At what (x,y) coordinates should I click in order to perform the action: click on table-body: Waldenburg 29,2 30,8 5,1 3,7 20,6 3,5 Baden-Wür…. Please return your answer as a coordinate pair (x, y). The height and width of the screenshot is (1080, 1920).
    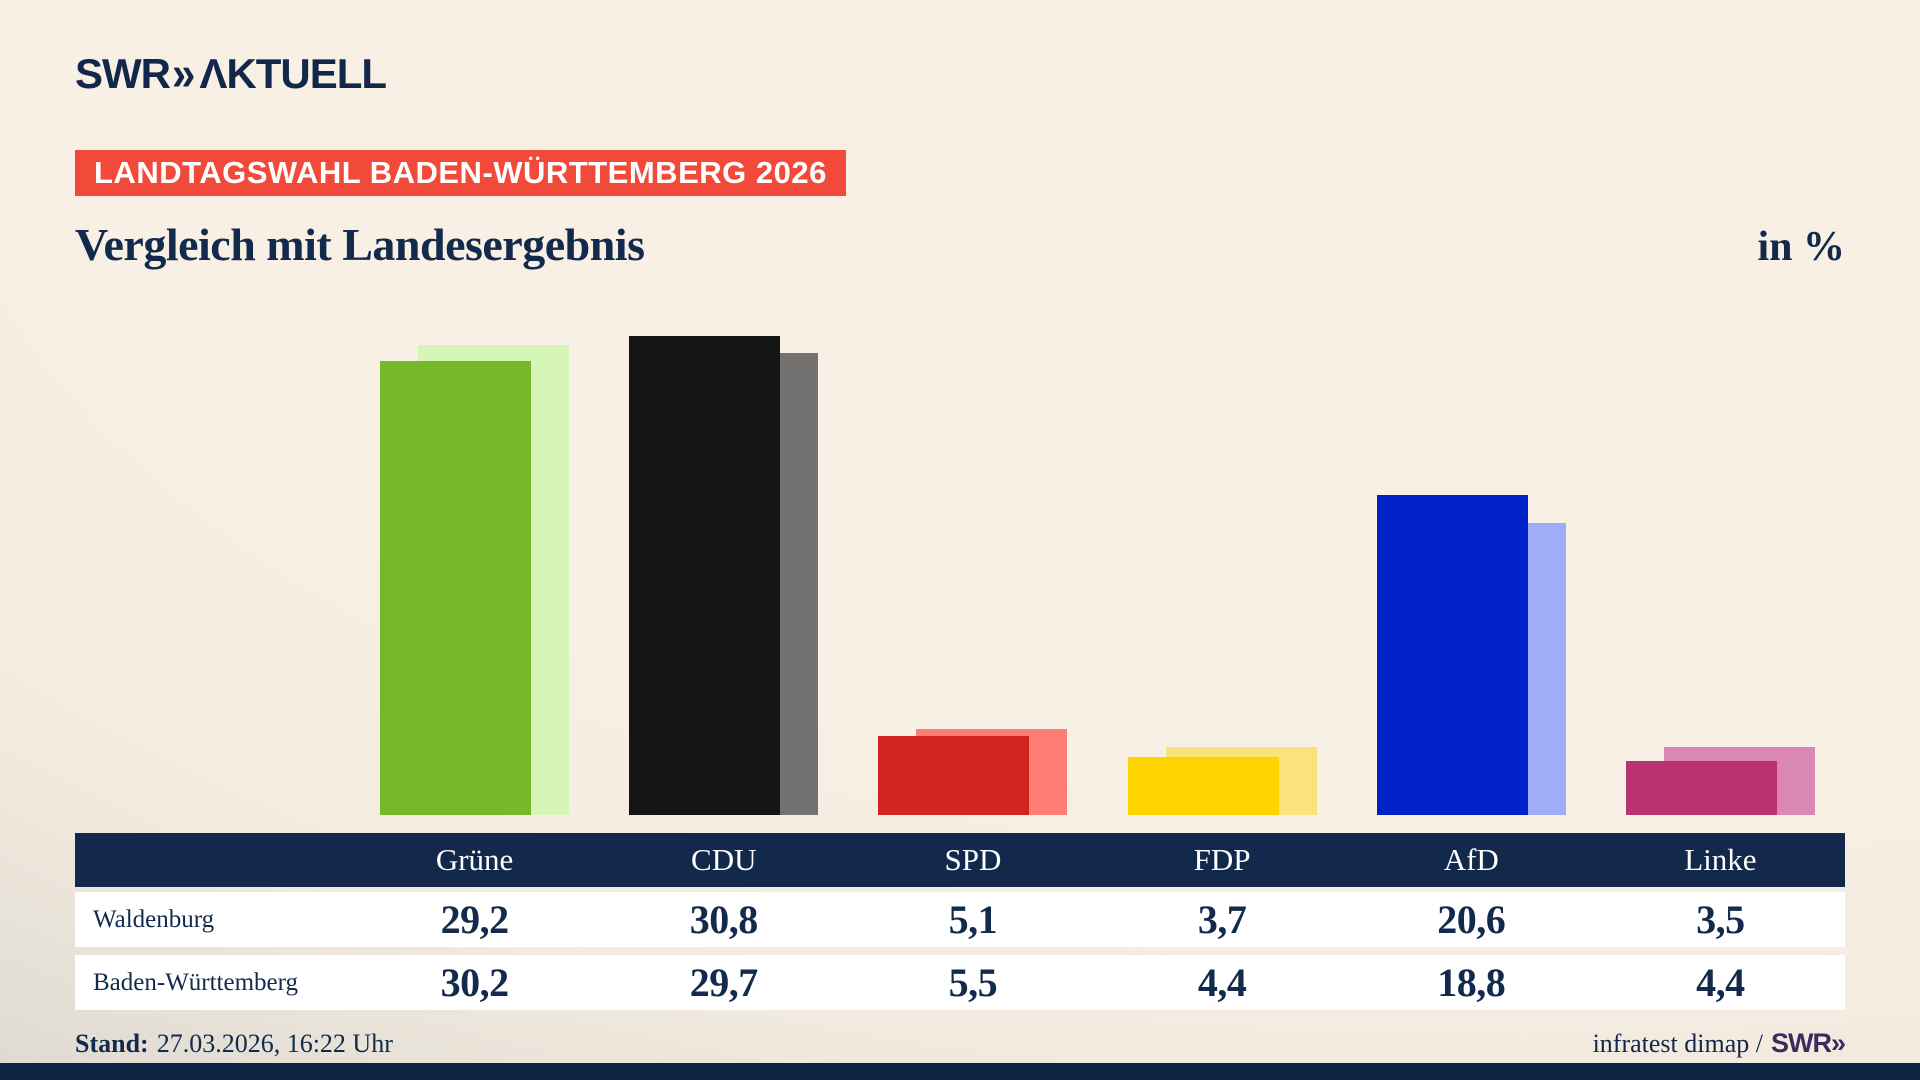
    Looking at the image, I should click on (960, 951).